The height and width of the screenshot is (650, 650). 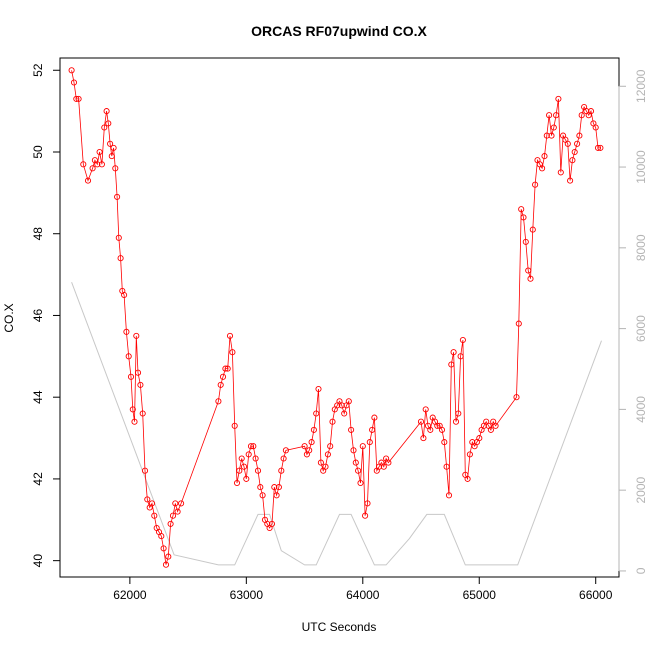 What do you see at coordinates (641, 167) in the screenshot?
I see `y-right-tick-label: 10000` at bounding box center [641, 167].